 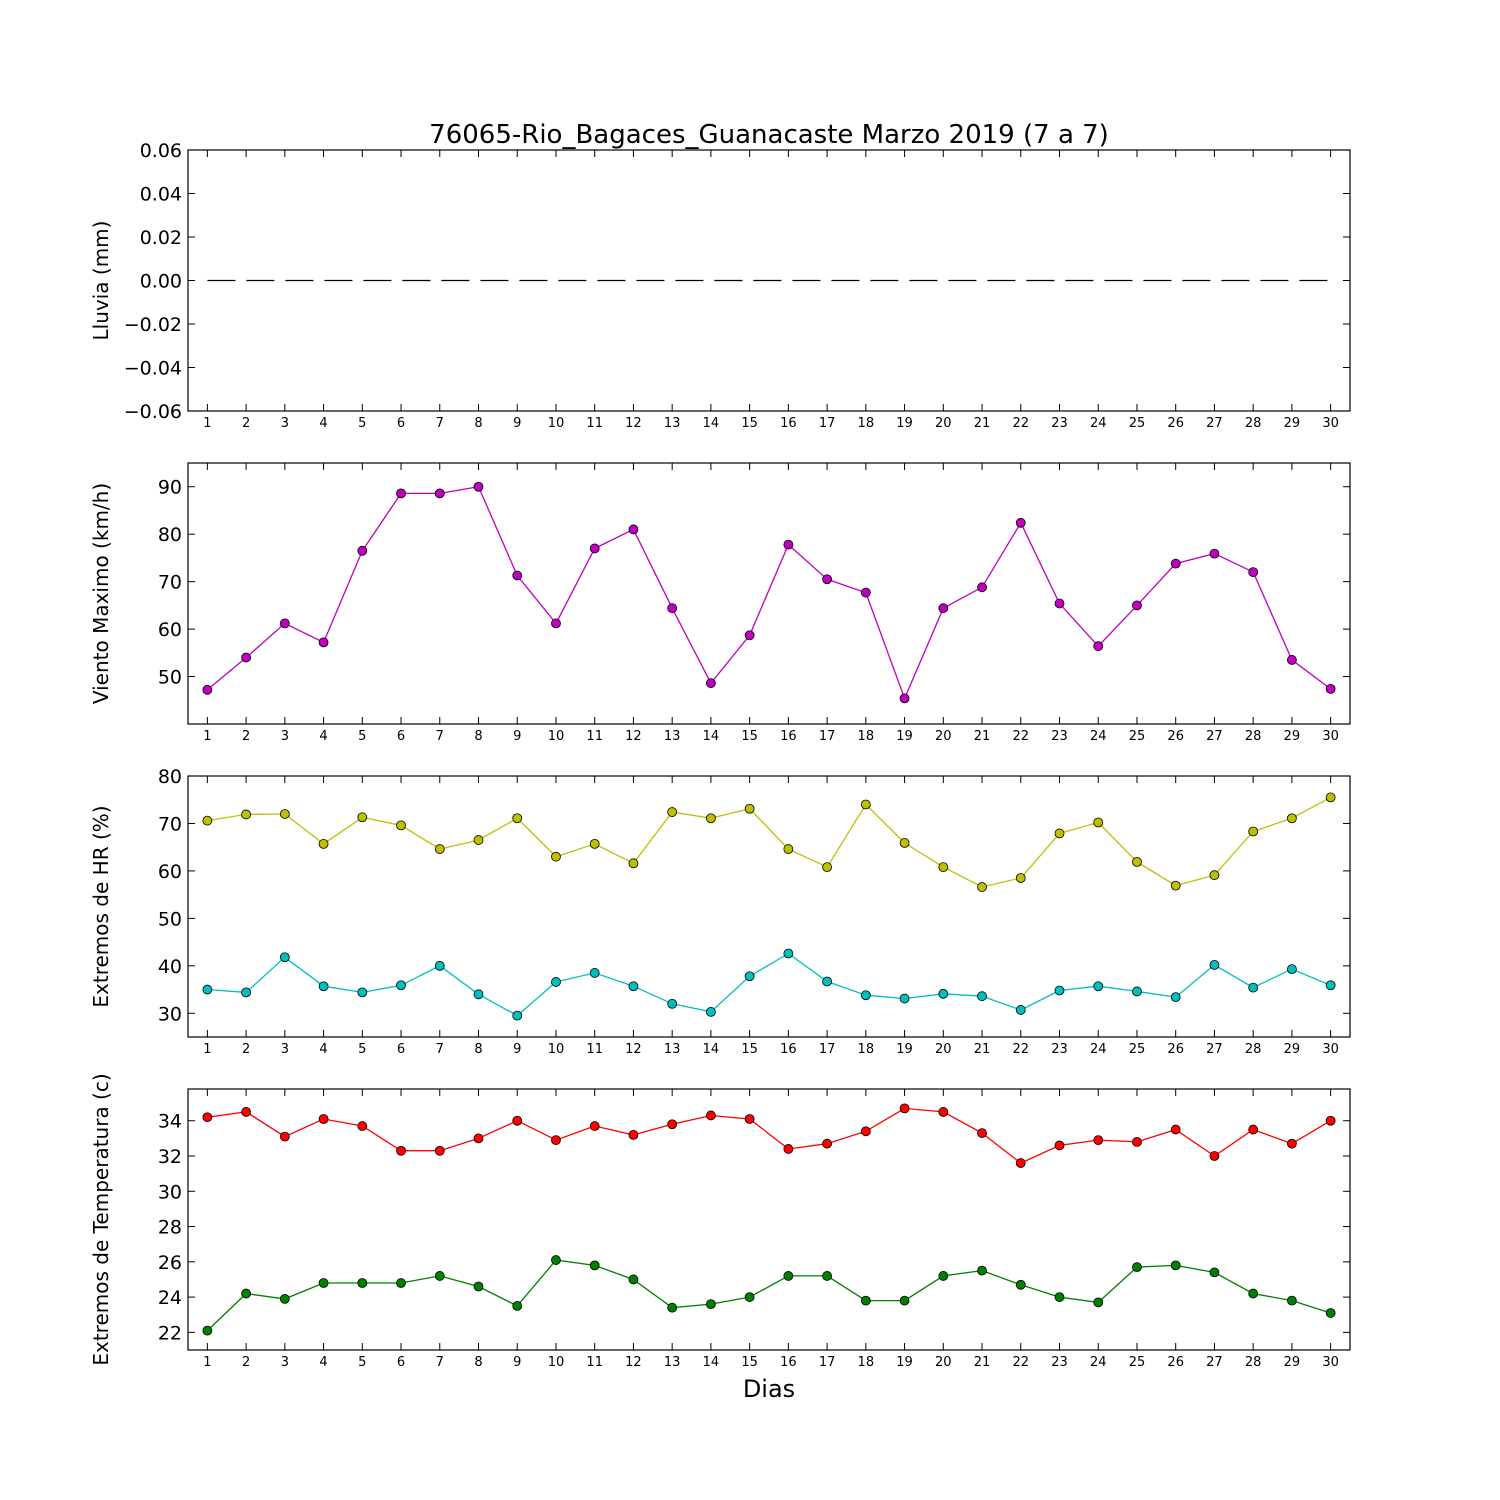 I want to click on x-tick-label: 18, so click(x=866, y=423).